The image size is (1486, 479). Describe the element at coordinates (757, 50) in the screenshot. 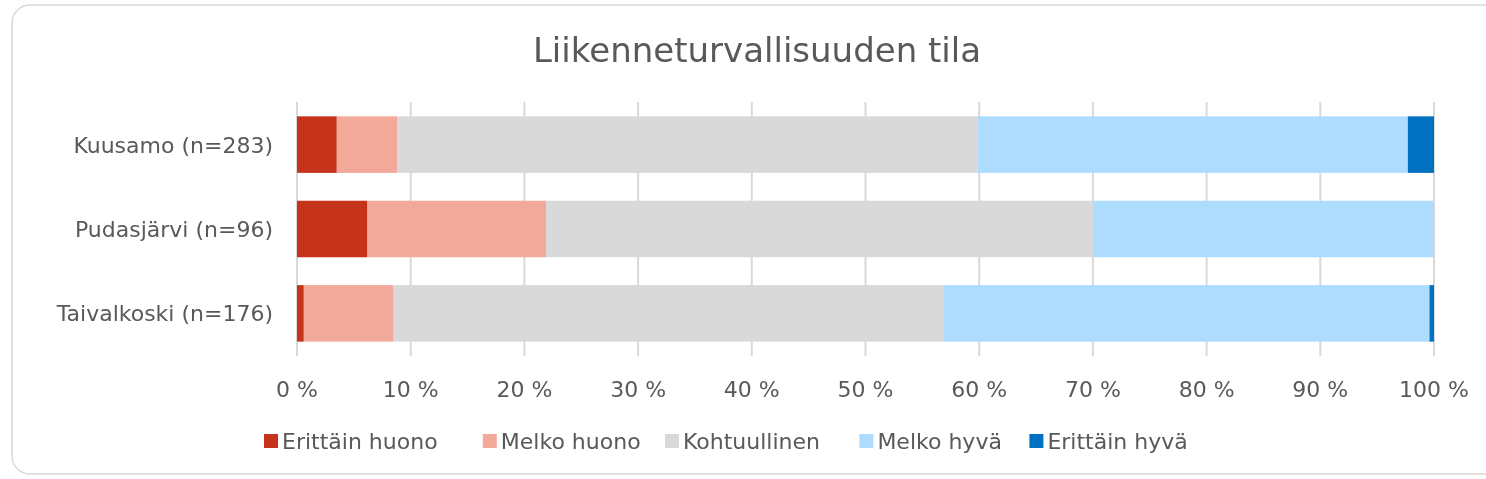

I see `chart-title: Liikenneturvallisuuden tila` at that location.